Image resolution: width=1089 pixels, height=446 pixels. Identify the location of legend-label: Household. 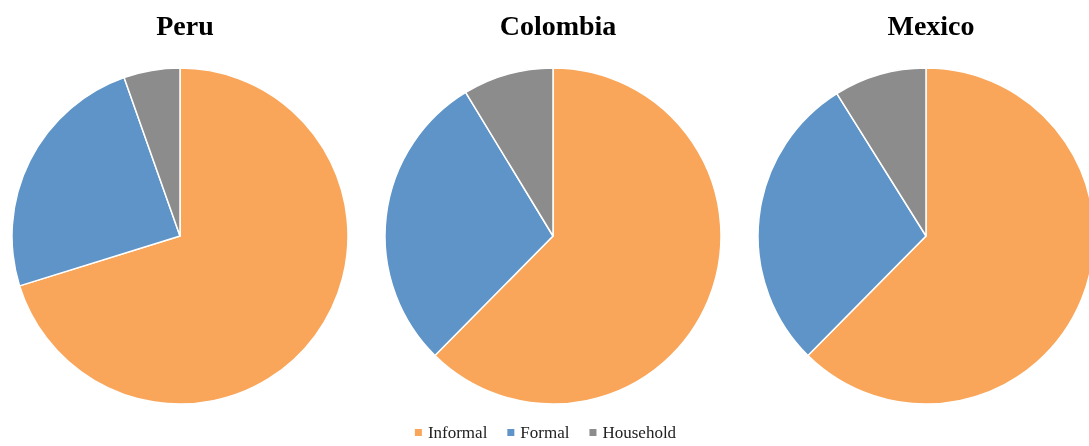
(639, 432).